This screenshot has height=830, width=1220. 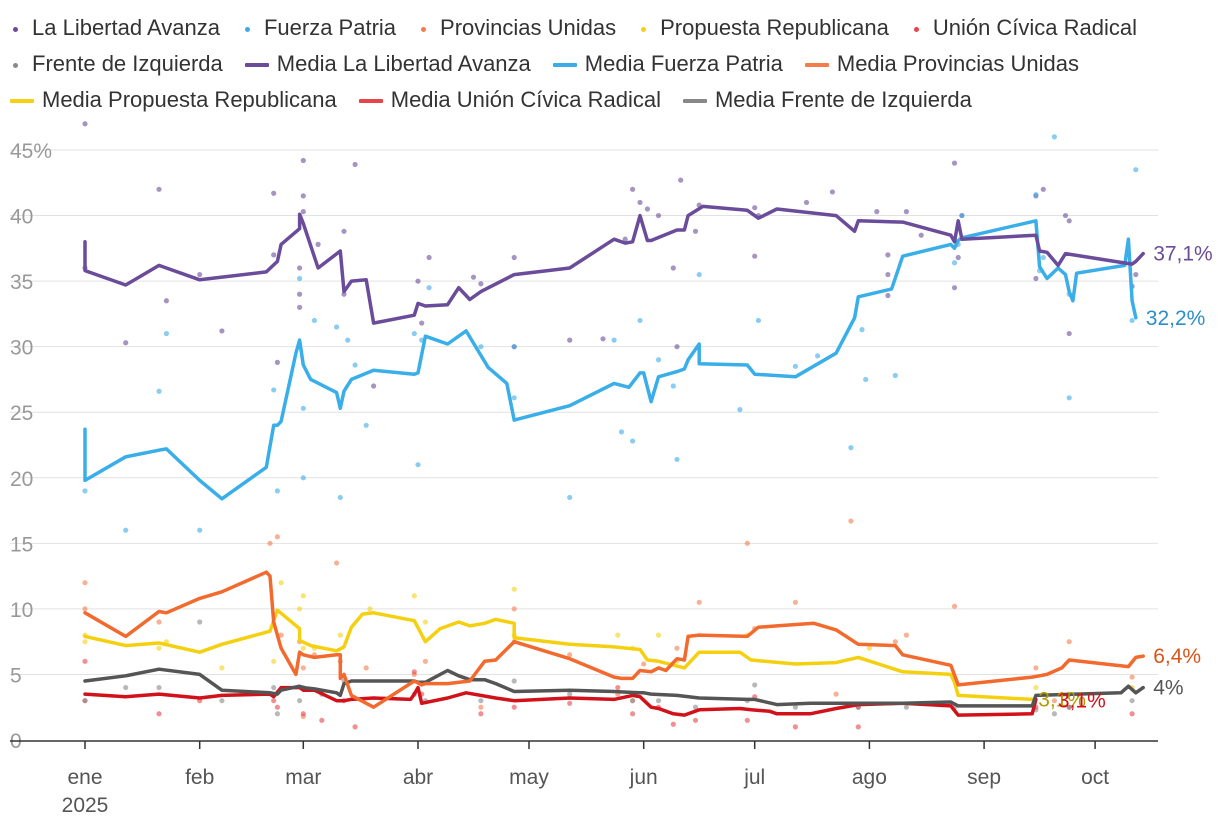 I want to click on end-label: 32,2%, so click(x=1176, y=318).